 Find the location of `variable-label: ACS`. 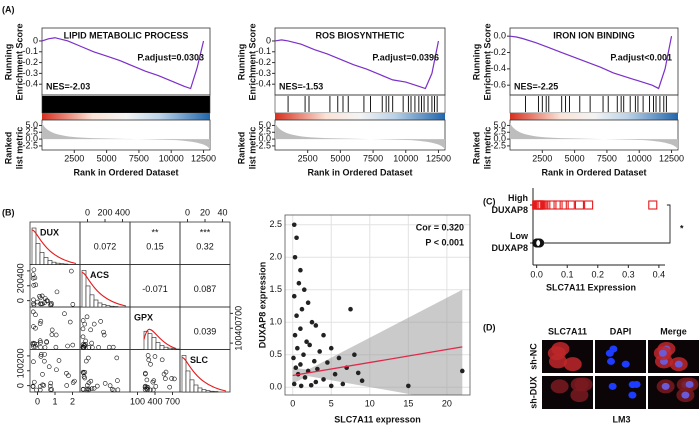

variable-label: ACS is located at coordinates (99, 275).